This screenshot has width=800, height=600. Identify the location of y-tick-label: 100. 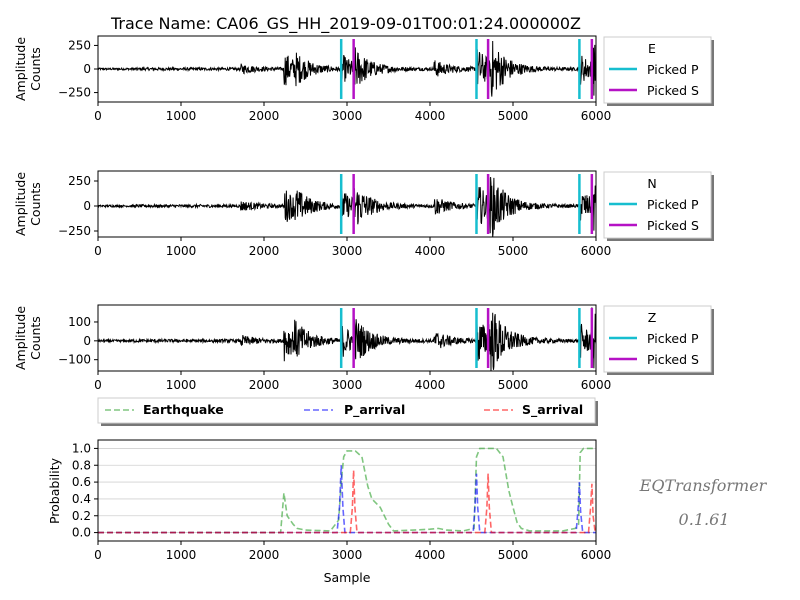
(79, 322).